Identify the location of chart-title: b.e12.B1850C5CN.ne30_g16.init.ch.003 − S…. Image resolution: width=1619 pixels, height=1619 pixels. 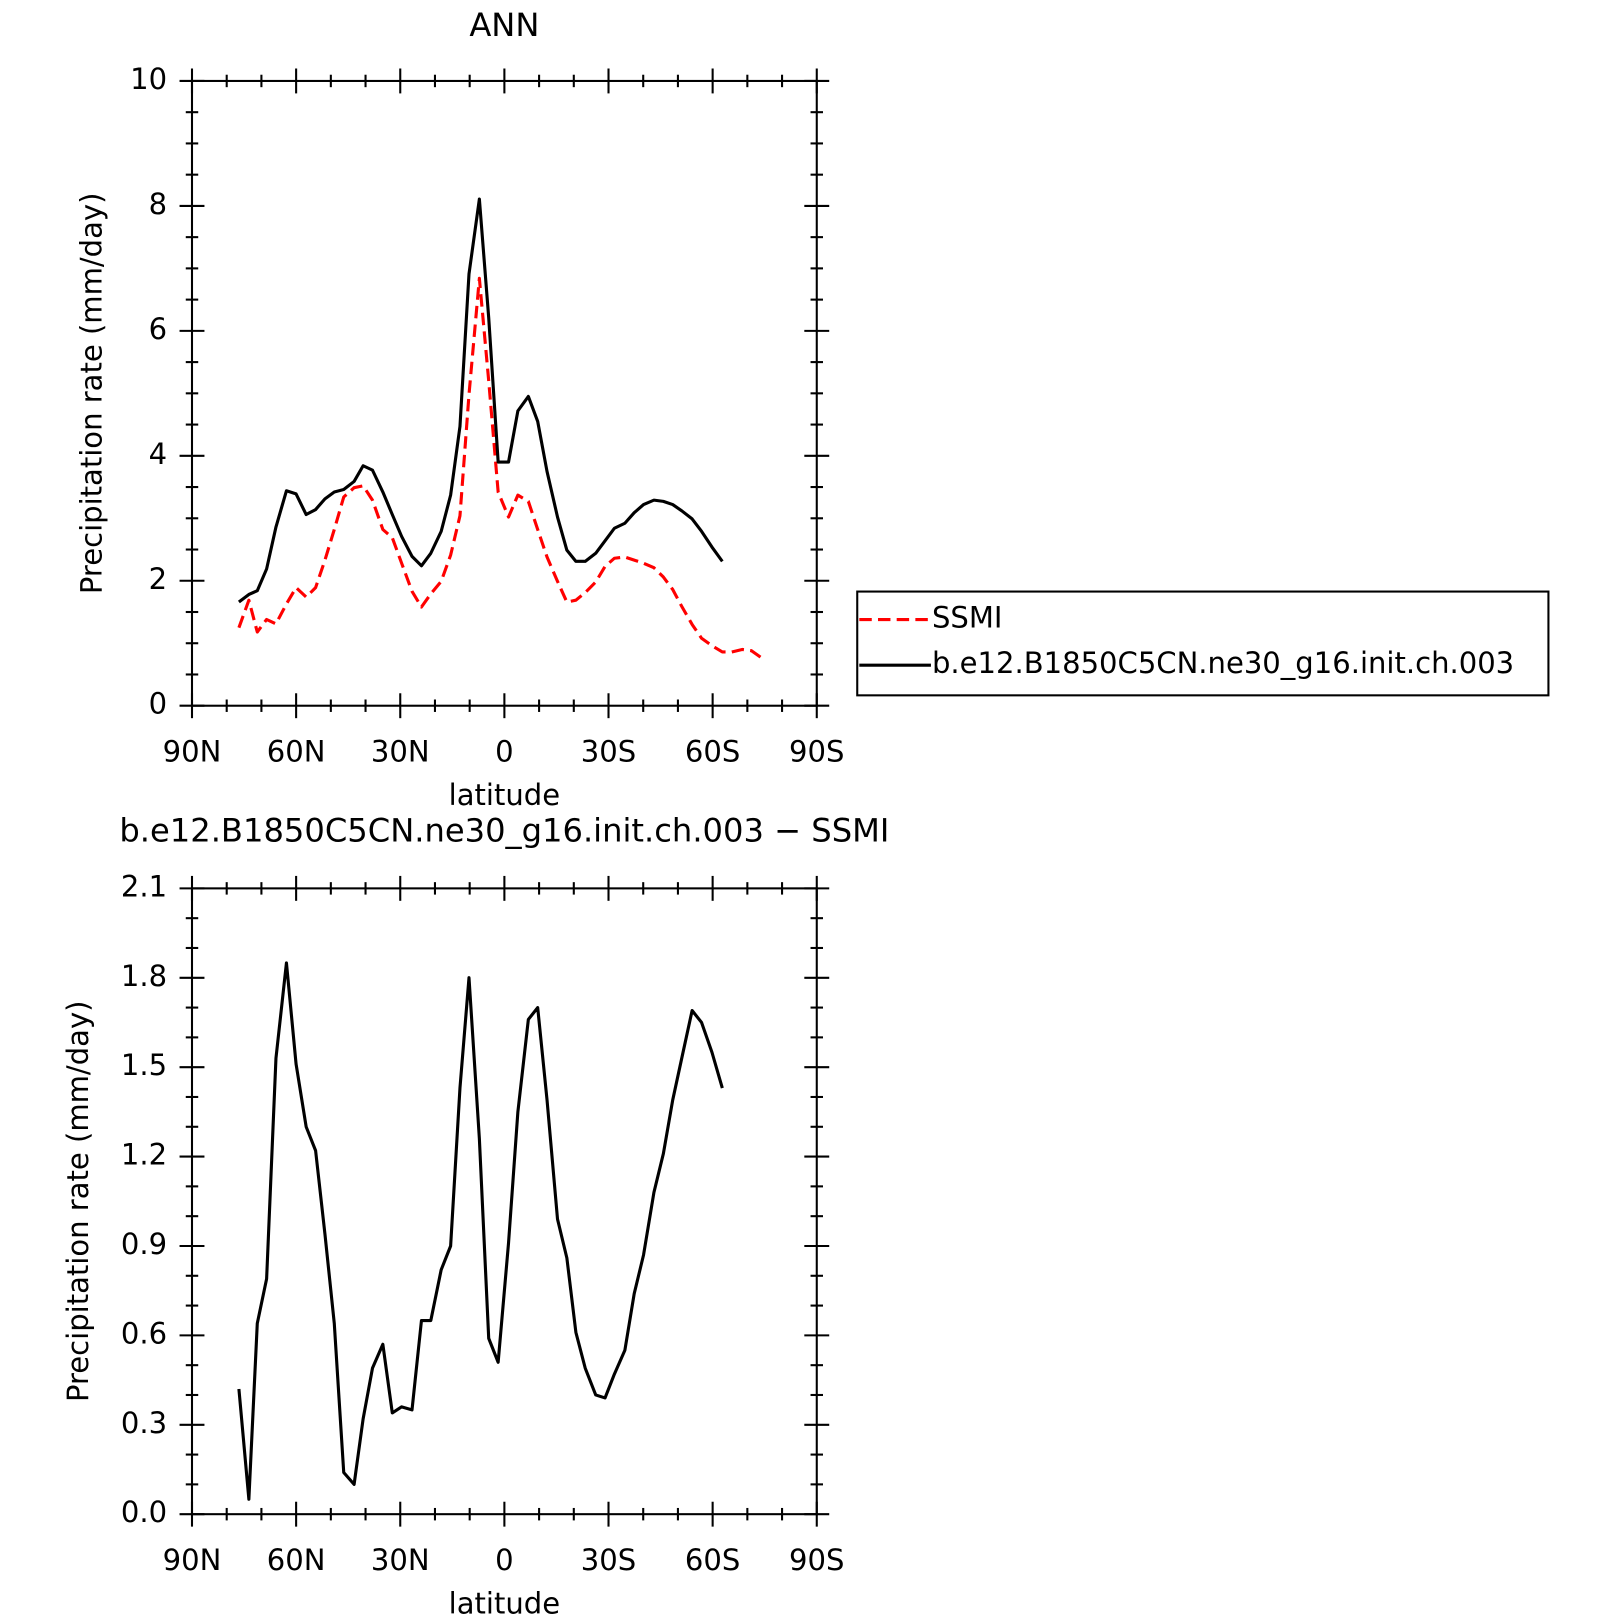
(504, 830).